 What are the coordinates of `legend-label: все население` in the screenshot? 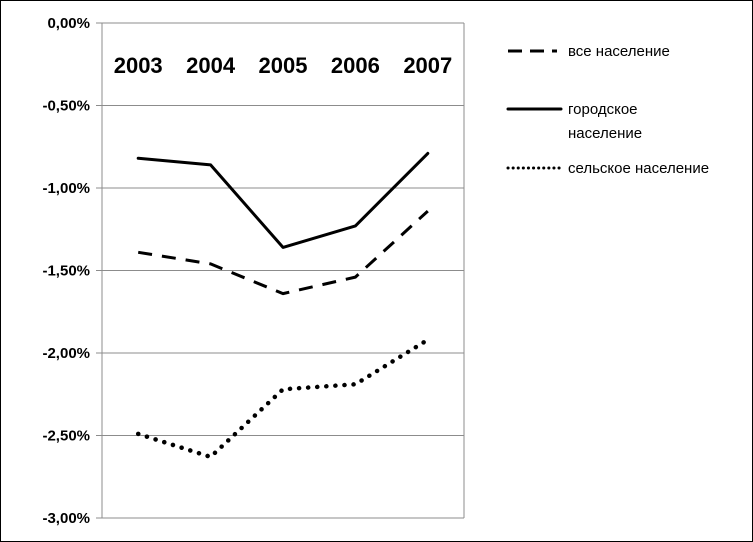 It's located at (619, 51).